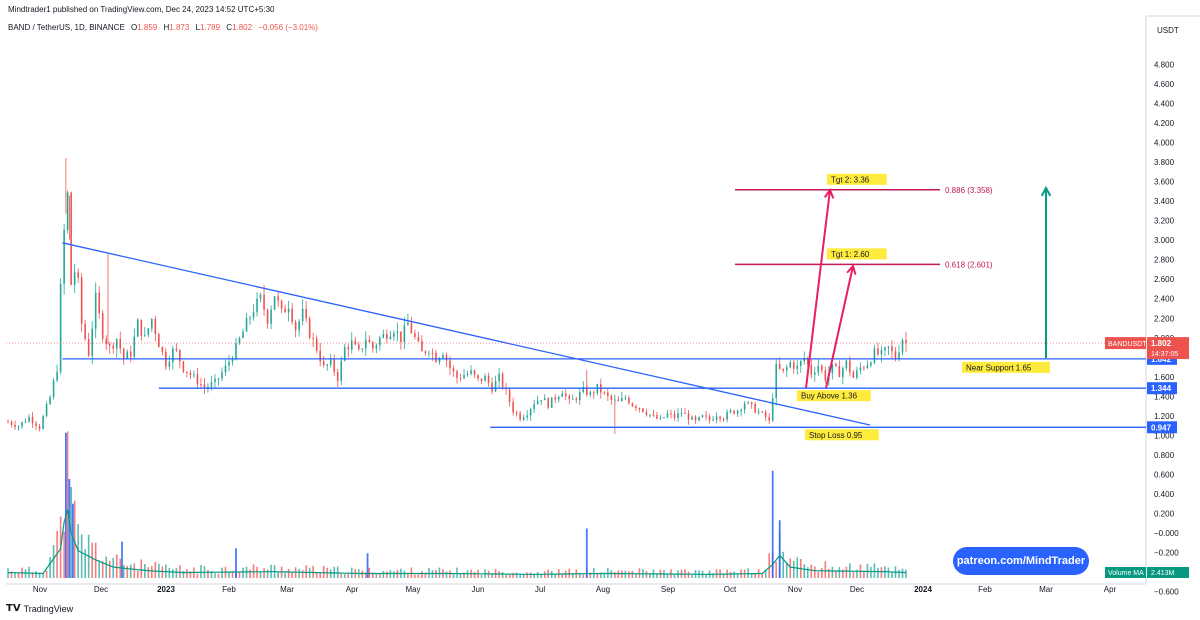 This screenshot has height=620, width=1200. What do you see at coordinates (39, 608) in the screenshot?
I see `tradingview-footer: 𝗧𝗩 TradingView` at bounding box center [39, 608].